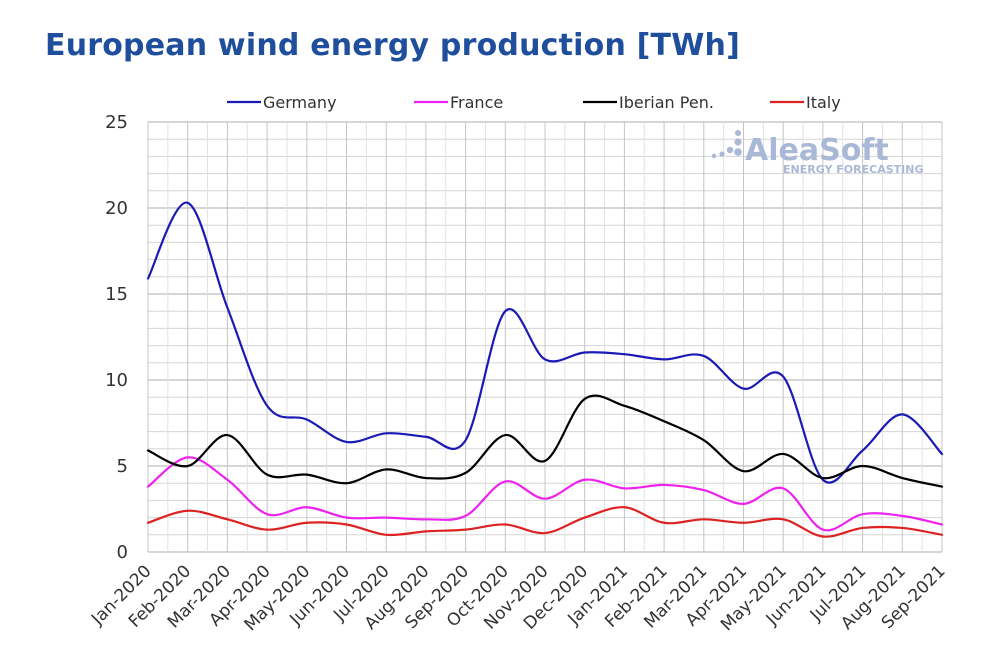 The height and width of the screenshot is (666, 1003). Describe the element at coordinates (545, 494) in the screenshot. I see `series-line-france` at that location.